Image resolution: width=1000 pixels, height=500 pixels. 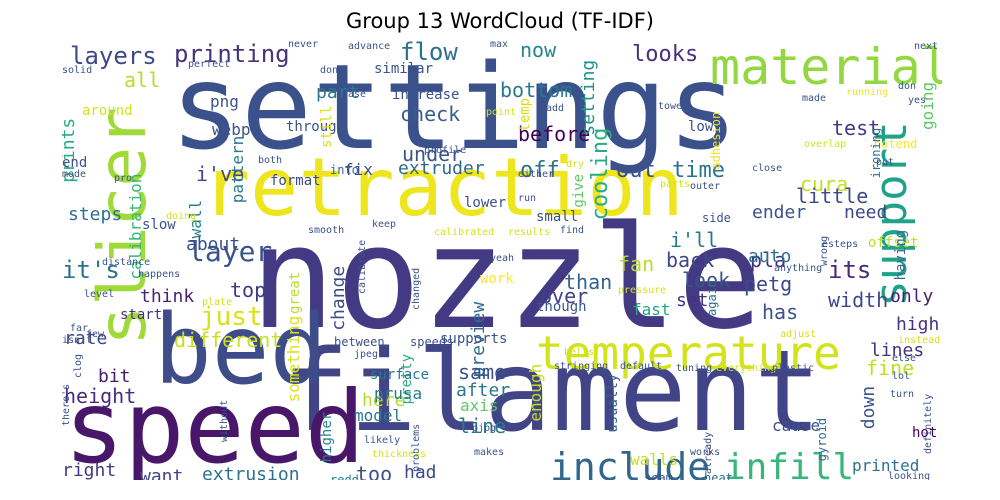 What do you see at coordinates (796, 425) in the screenshot?
I see `word-cause: cause` at bounding box center [796, 425].